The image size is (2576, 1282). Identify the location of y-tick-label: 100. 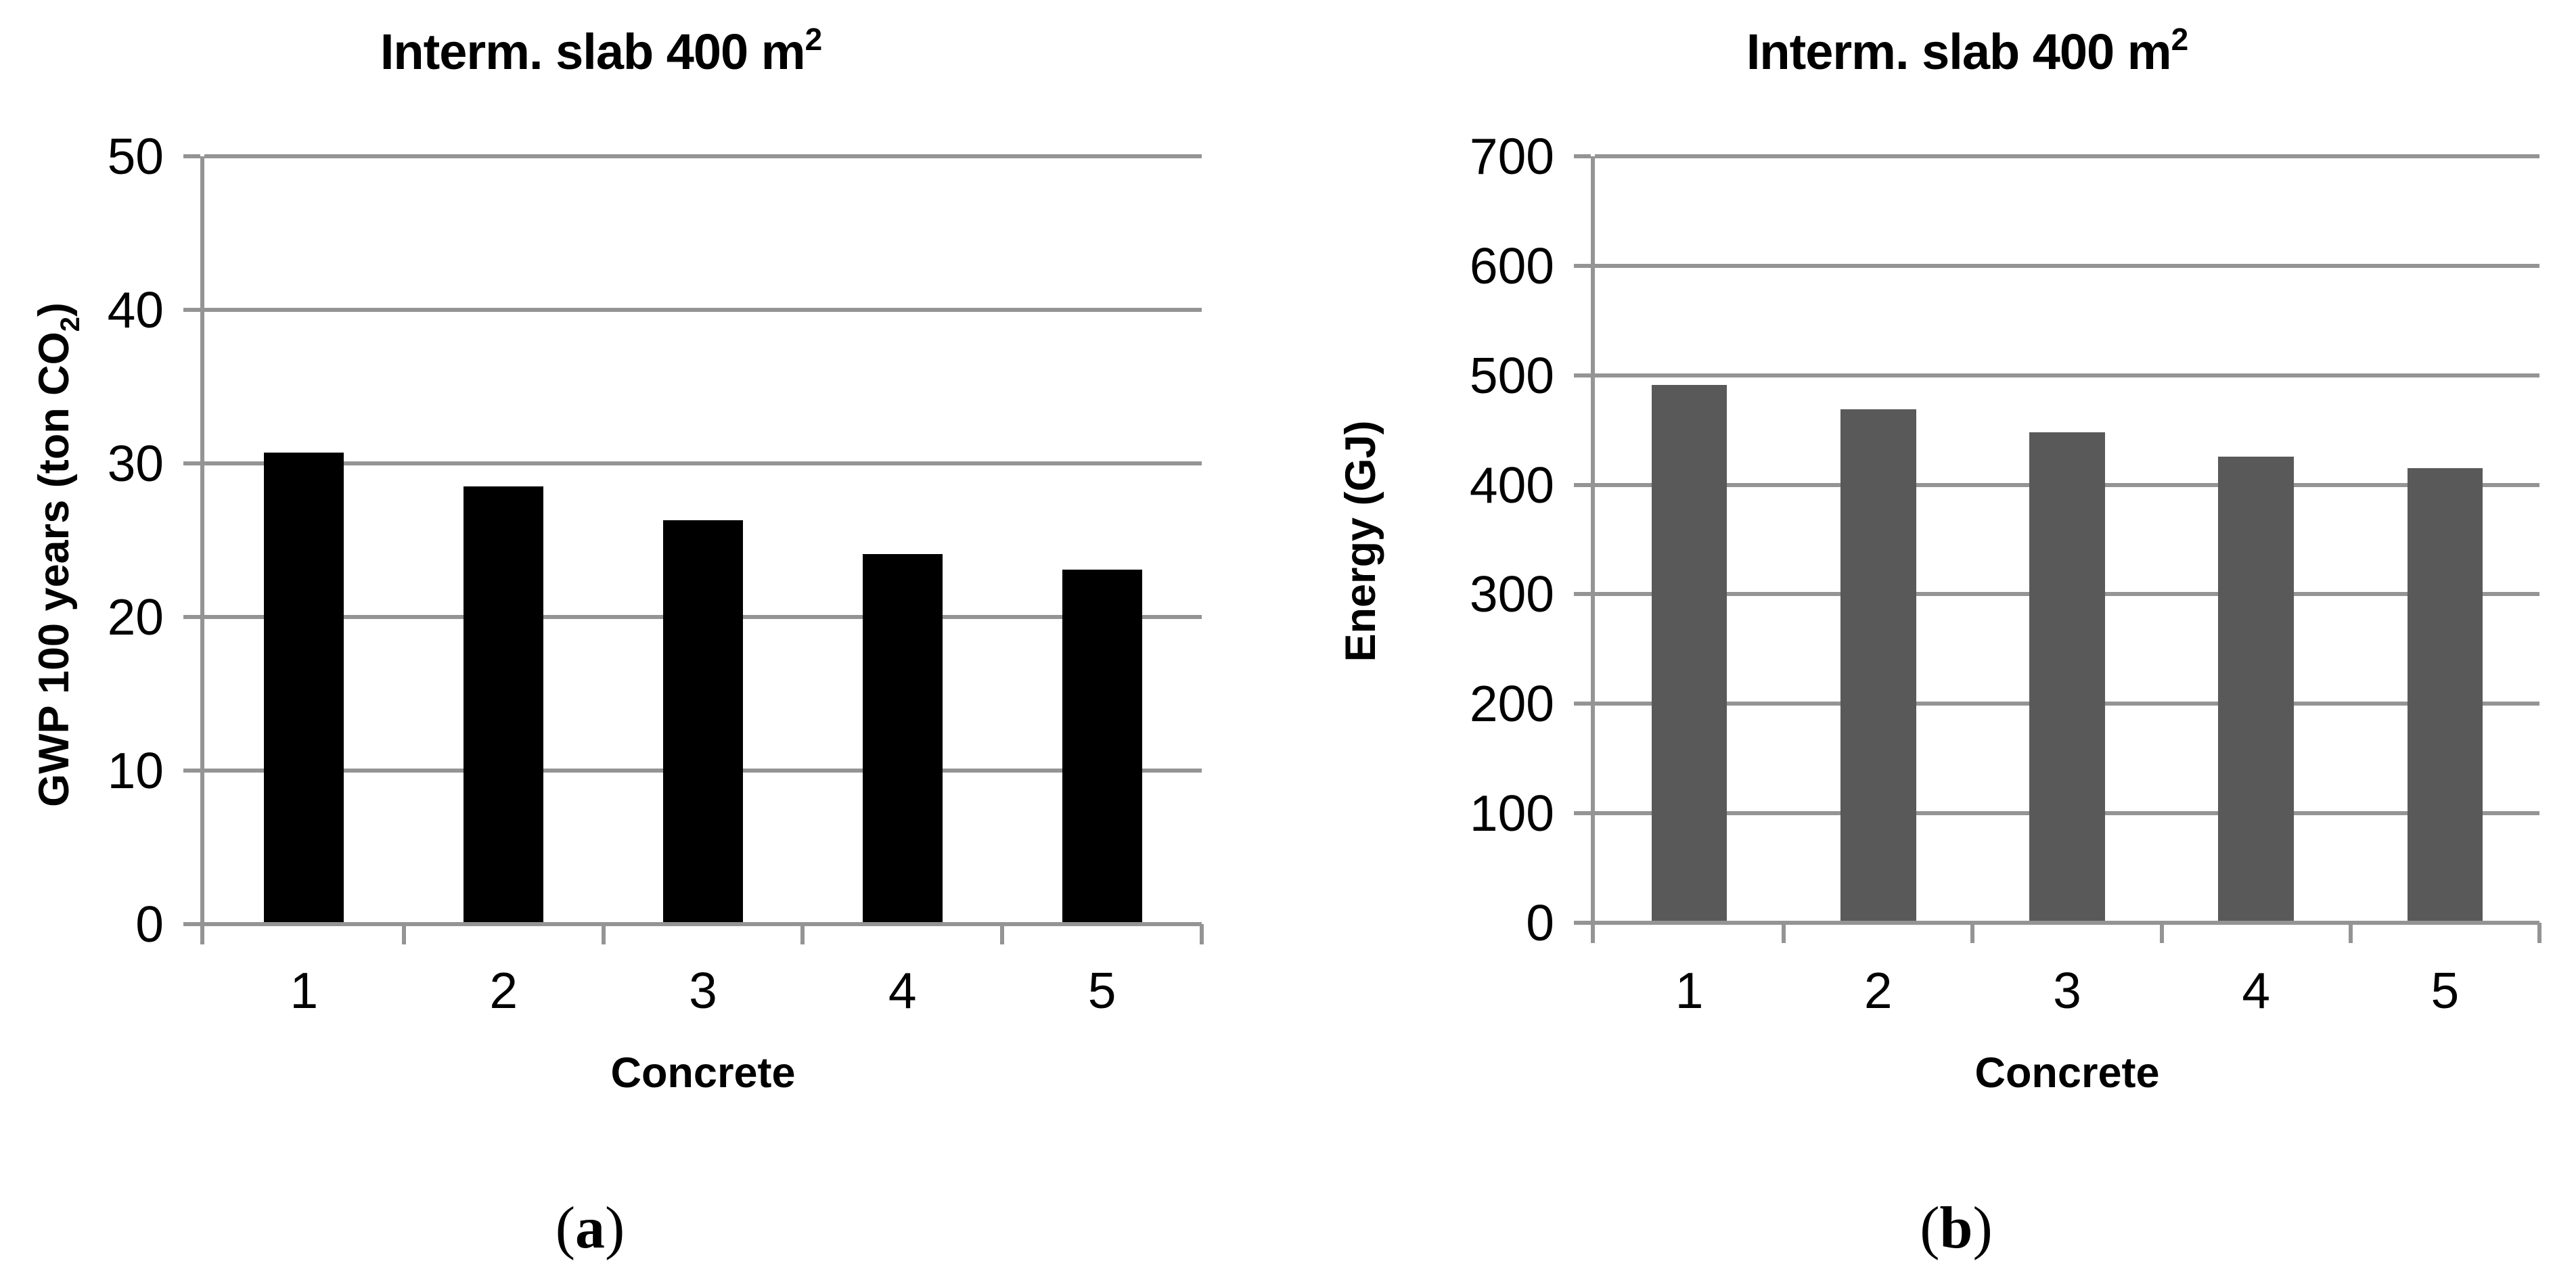
(1511, 813).